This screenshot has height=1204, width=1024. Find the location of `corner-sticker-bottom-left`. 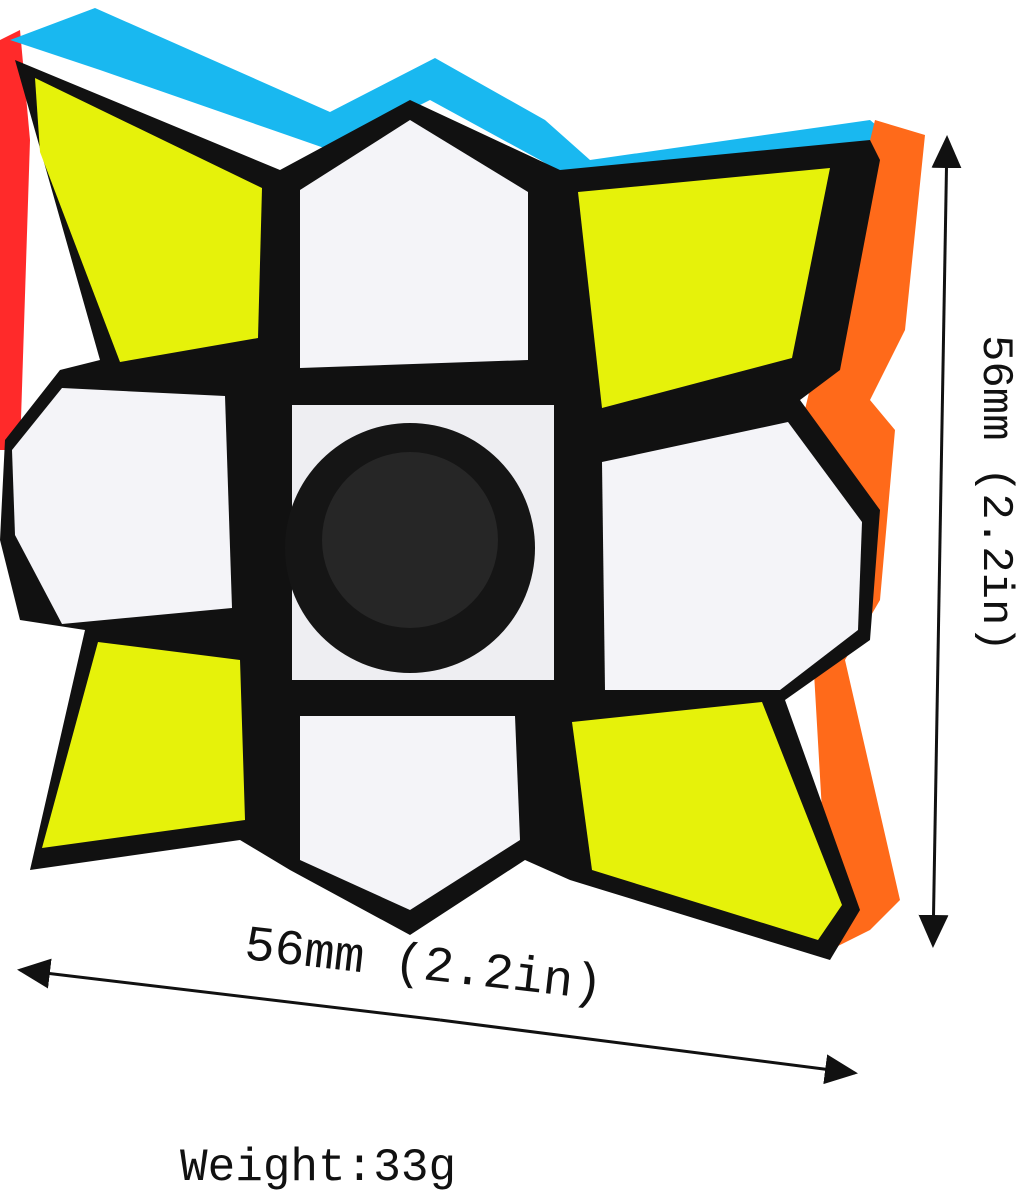

corner-sticker-bottom-left is located at coordinates (143, 745).